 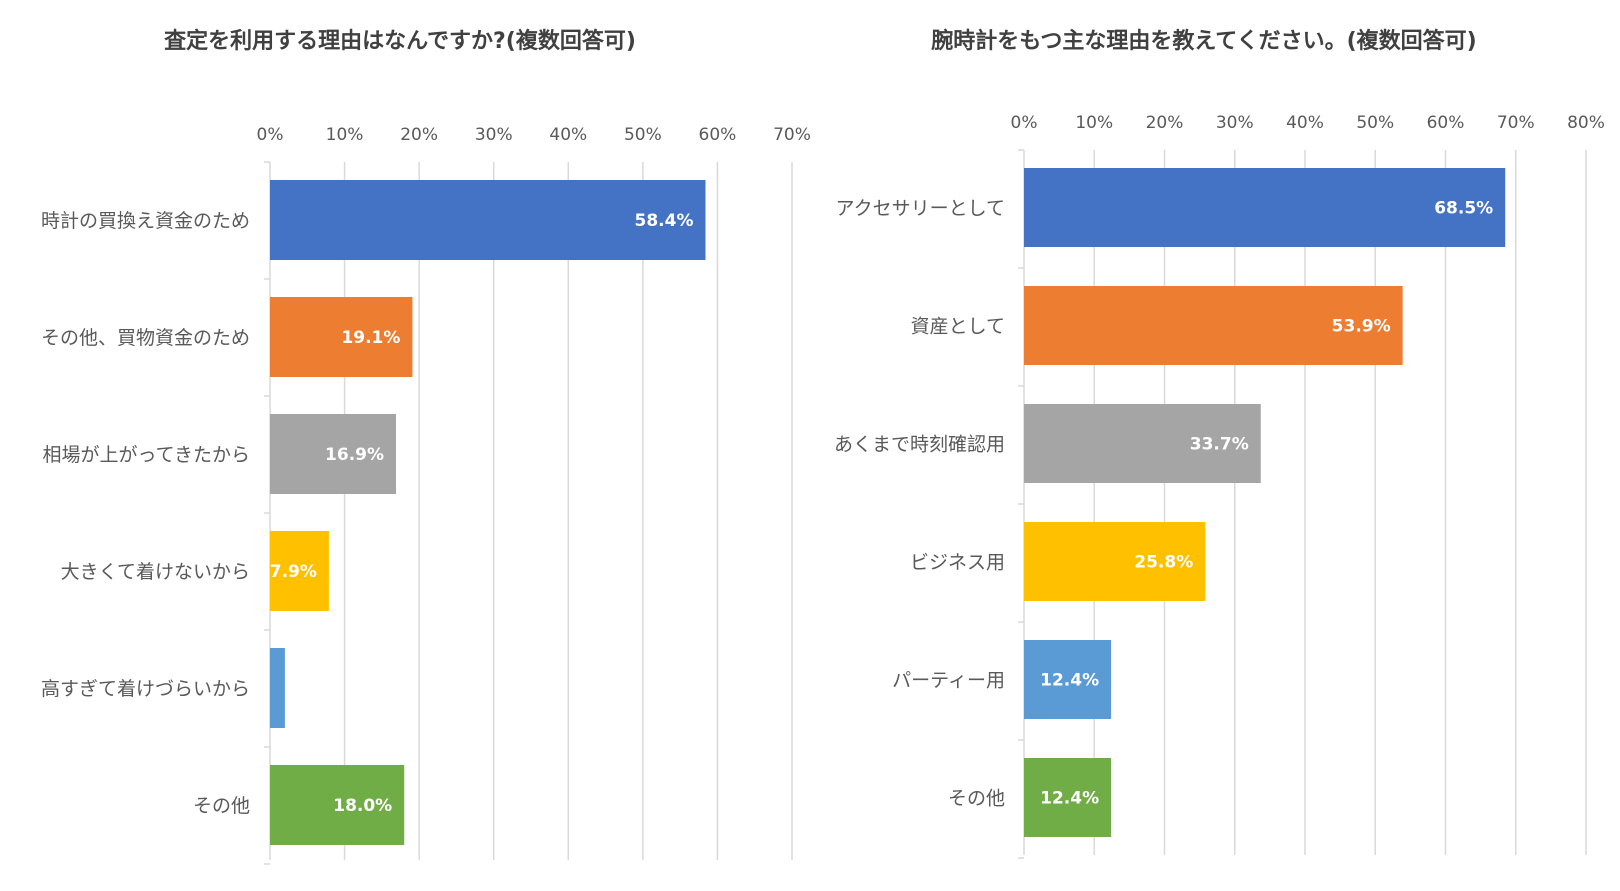 I want to click on data-label: 7.9%, so click(x=293, y=572).